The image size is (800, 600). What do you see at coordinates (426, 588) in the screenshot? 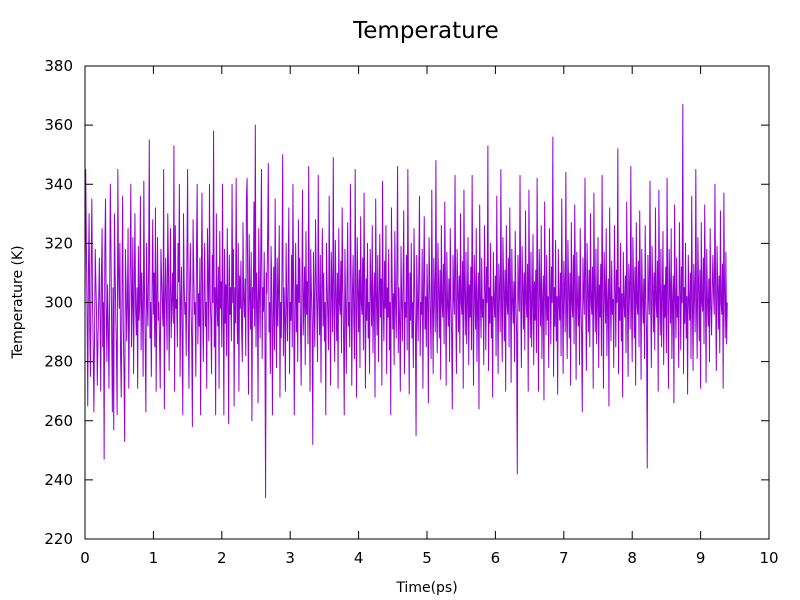
I see `x-axis-label: Time(ps)` at bounding box center [426, 588].